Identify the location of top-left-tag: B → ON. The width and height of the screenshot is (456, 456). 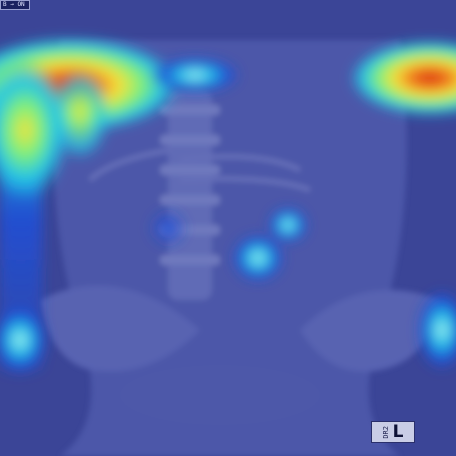
(15, 5).